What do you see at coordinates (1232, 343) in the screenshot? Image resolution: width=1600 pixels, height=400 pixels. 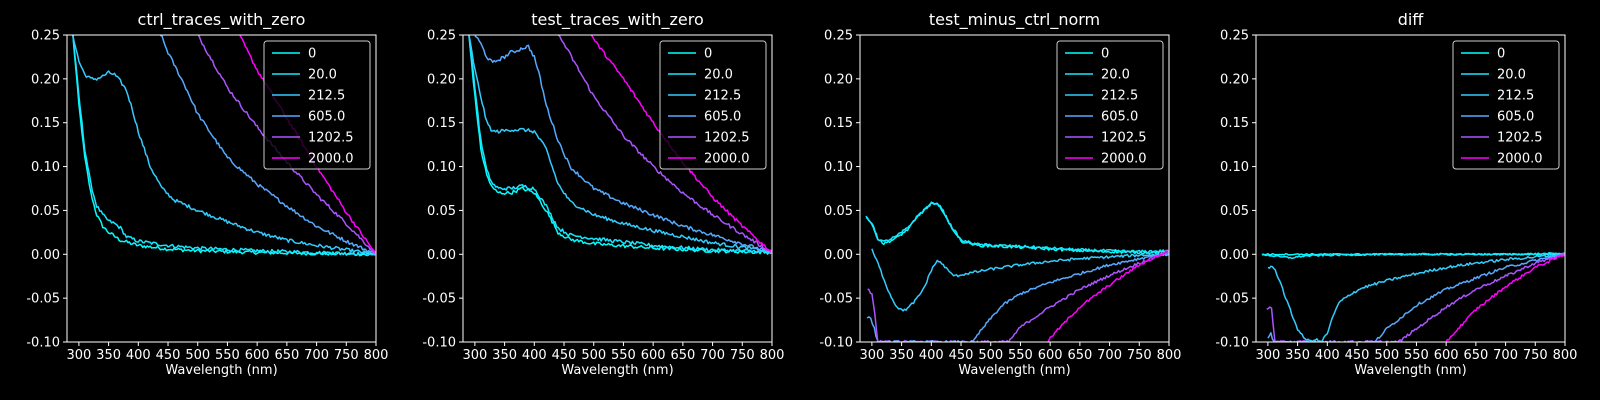 I see `y-tick-label: -0.10` at bounding box center [1232, 343].